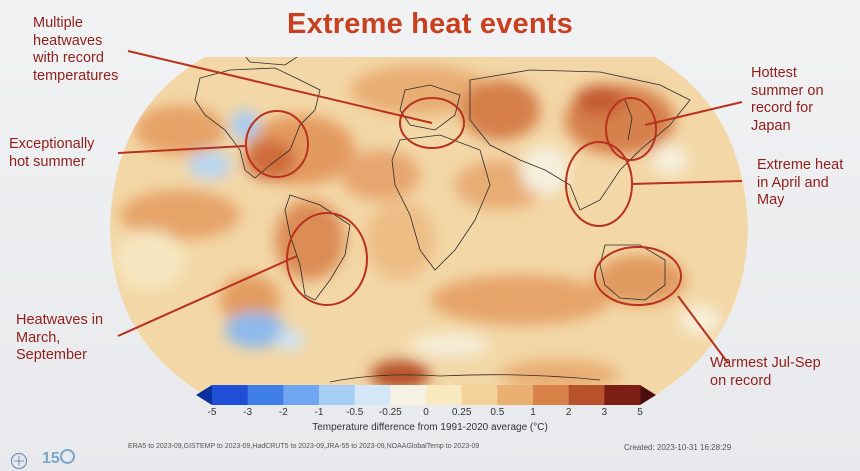  What do you see at coordinates (800, 182) in the screenshot?
I see `annotation-southeast-asia-heat: Extreme heat in April and May` at bounding box center [800, 182].